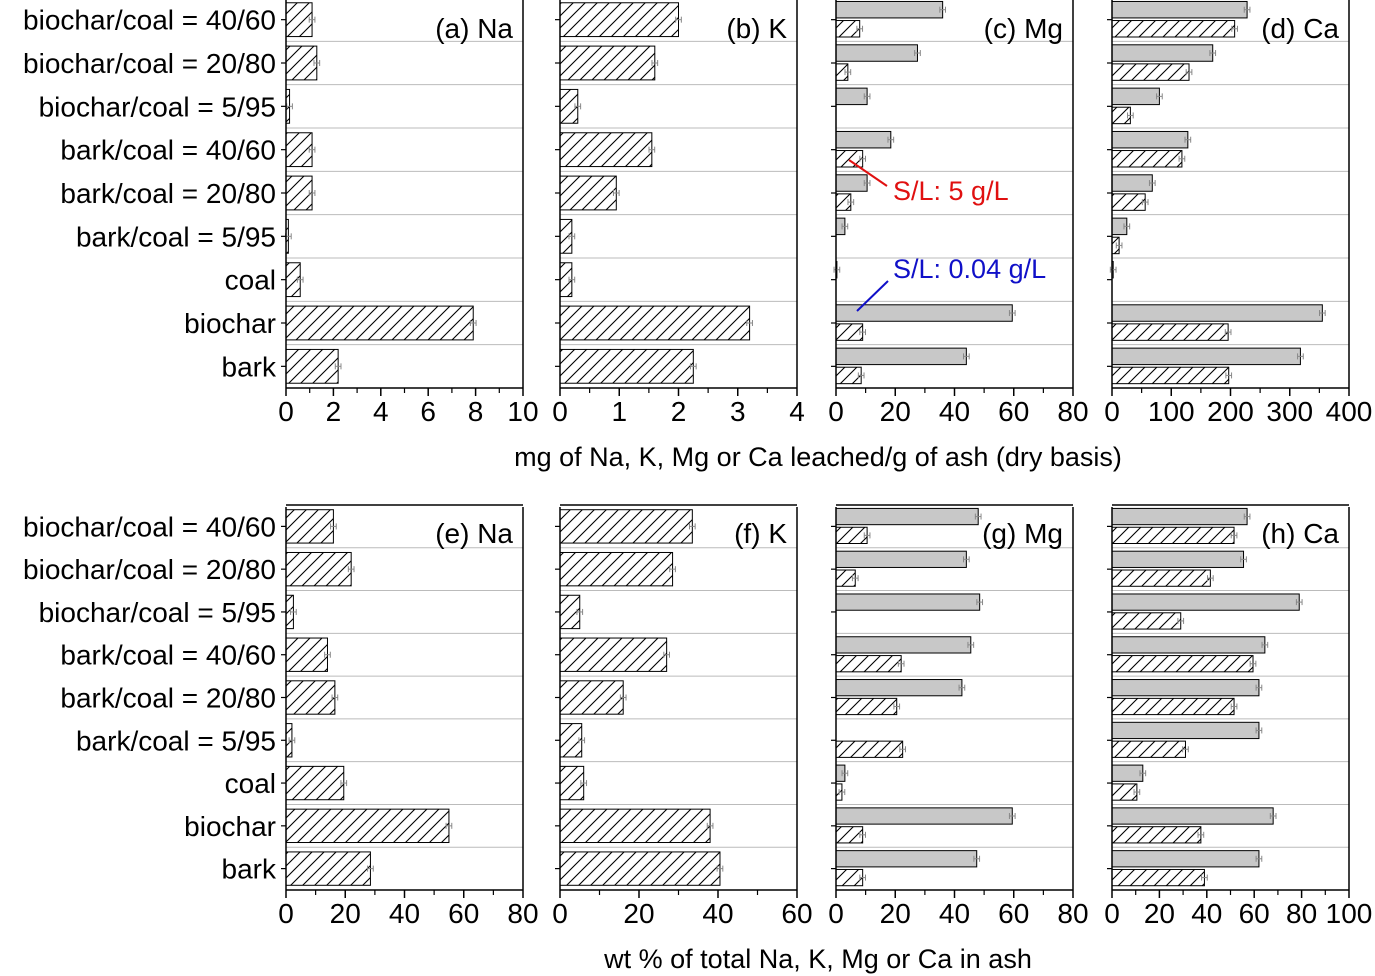 The image size is (1375, 976). What do you see at coordinates (428, 411) in the screenshot?
I see `x-tick-label: 6` at bounding box center [428, 411].